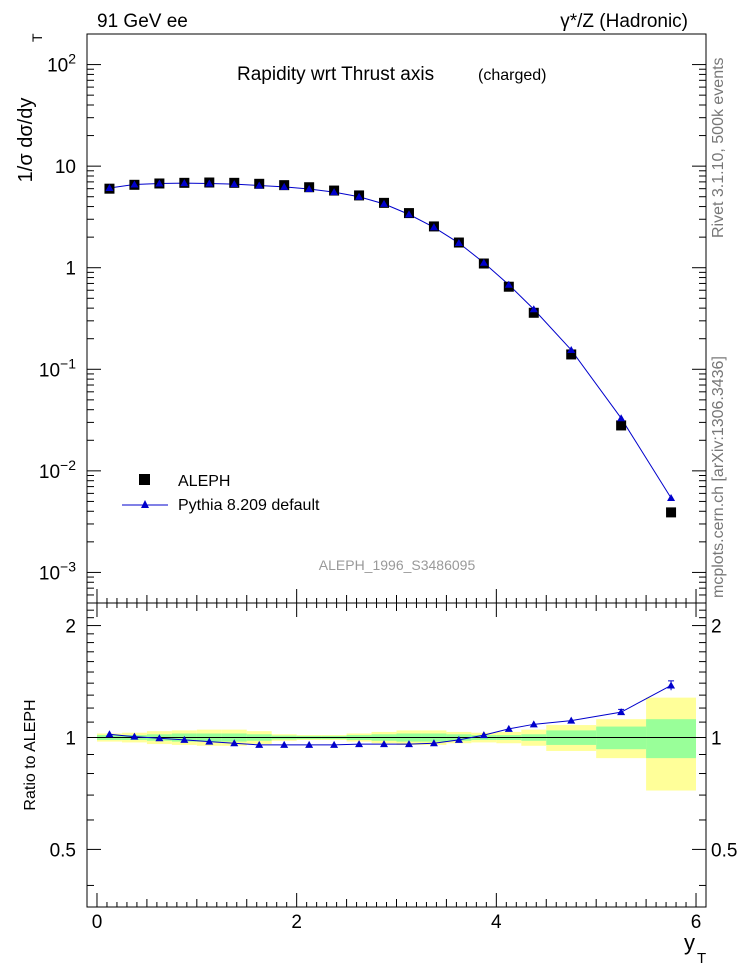  Describe the element at coordinates (716, 627) in the screenshot. I see `ratio-y-tick-label-right: 2` at that location.